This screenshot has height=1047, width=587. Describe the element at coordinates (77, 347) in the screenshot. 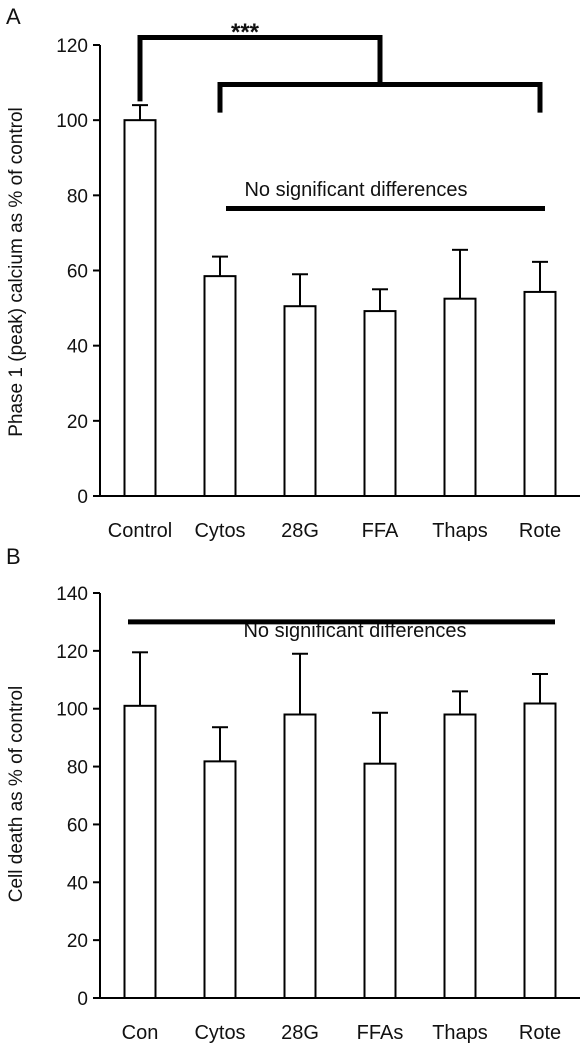

I see `panel-a-y-tick-label: 40` at that location.